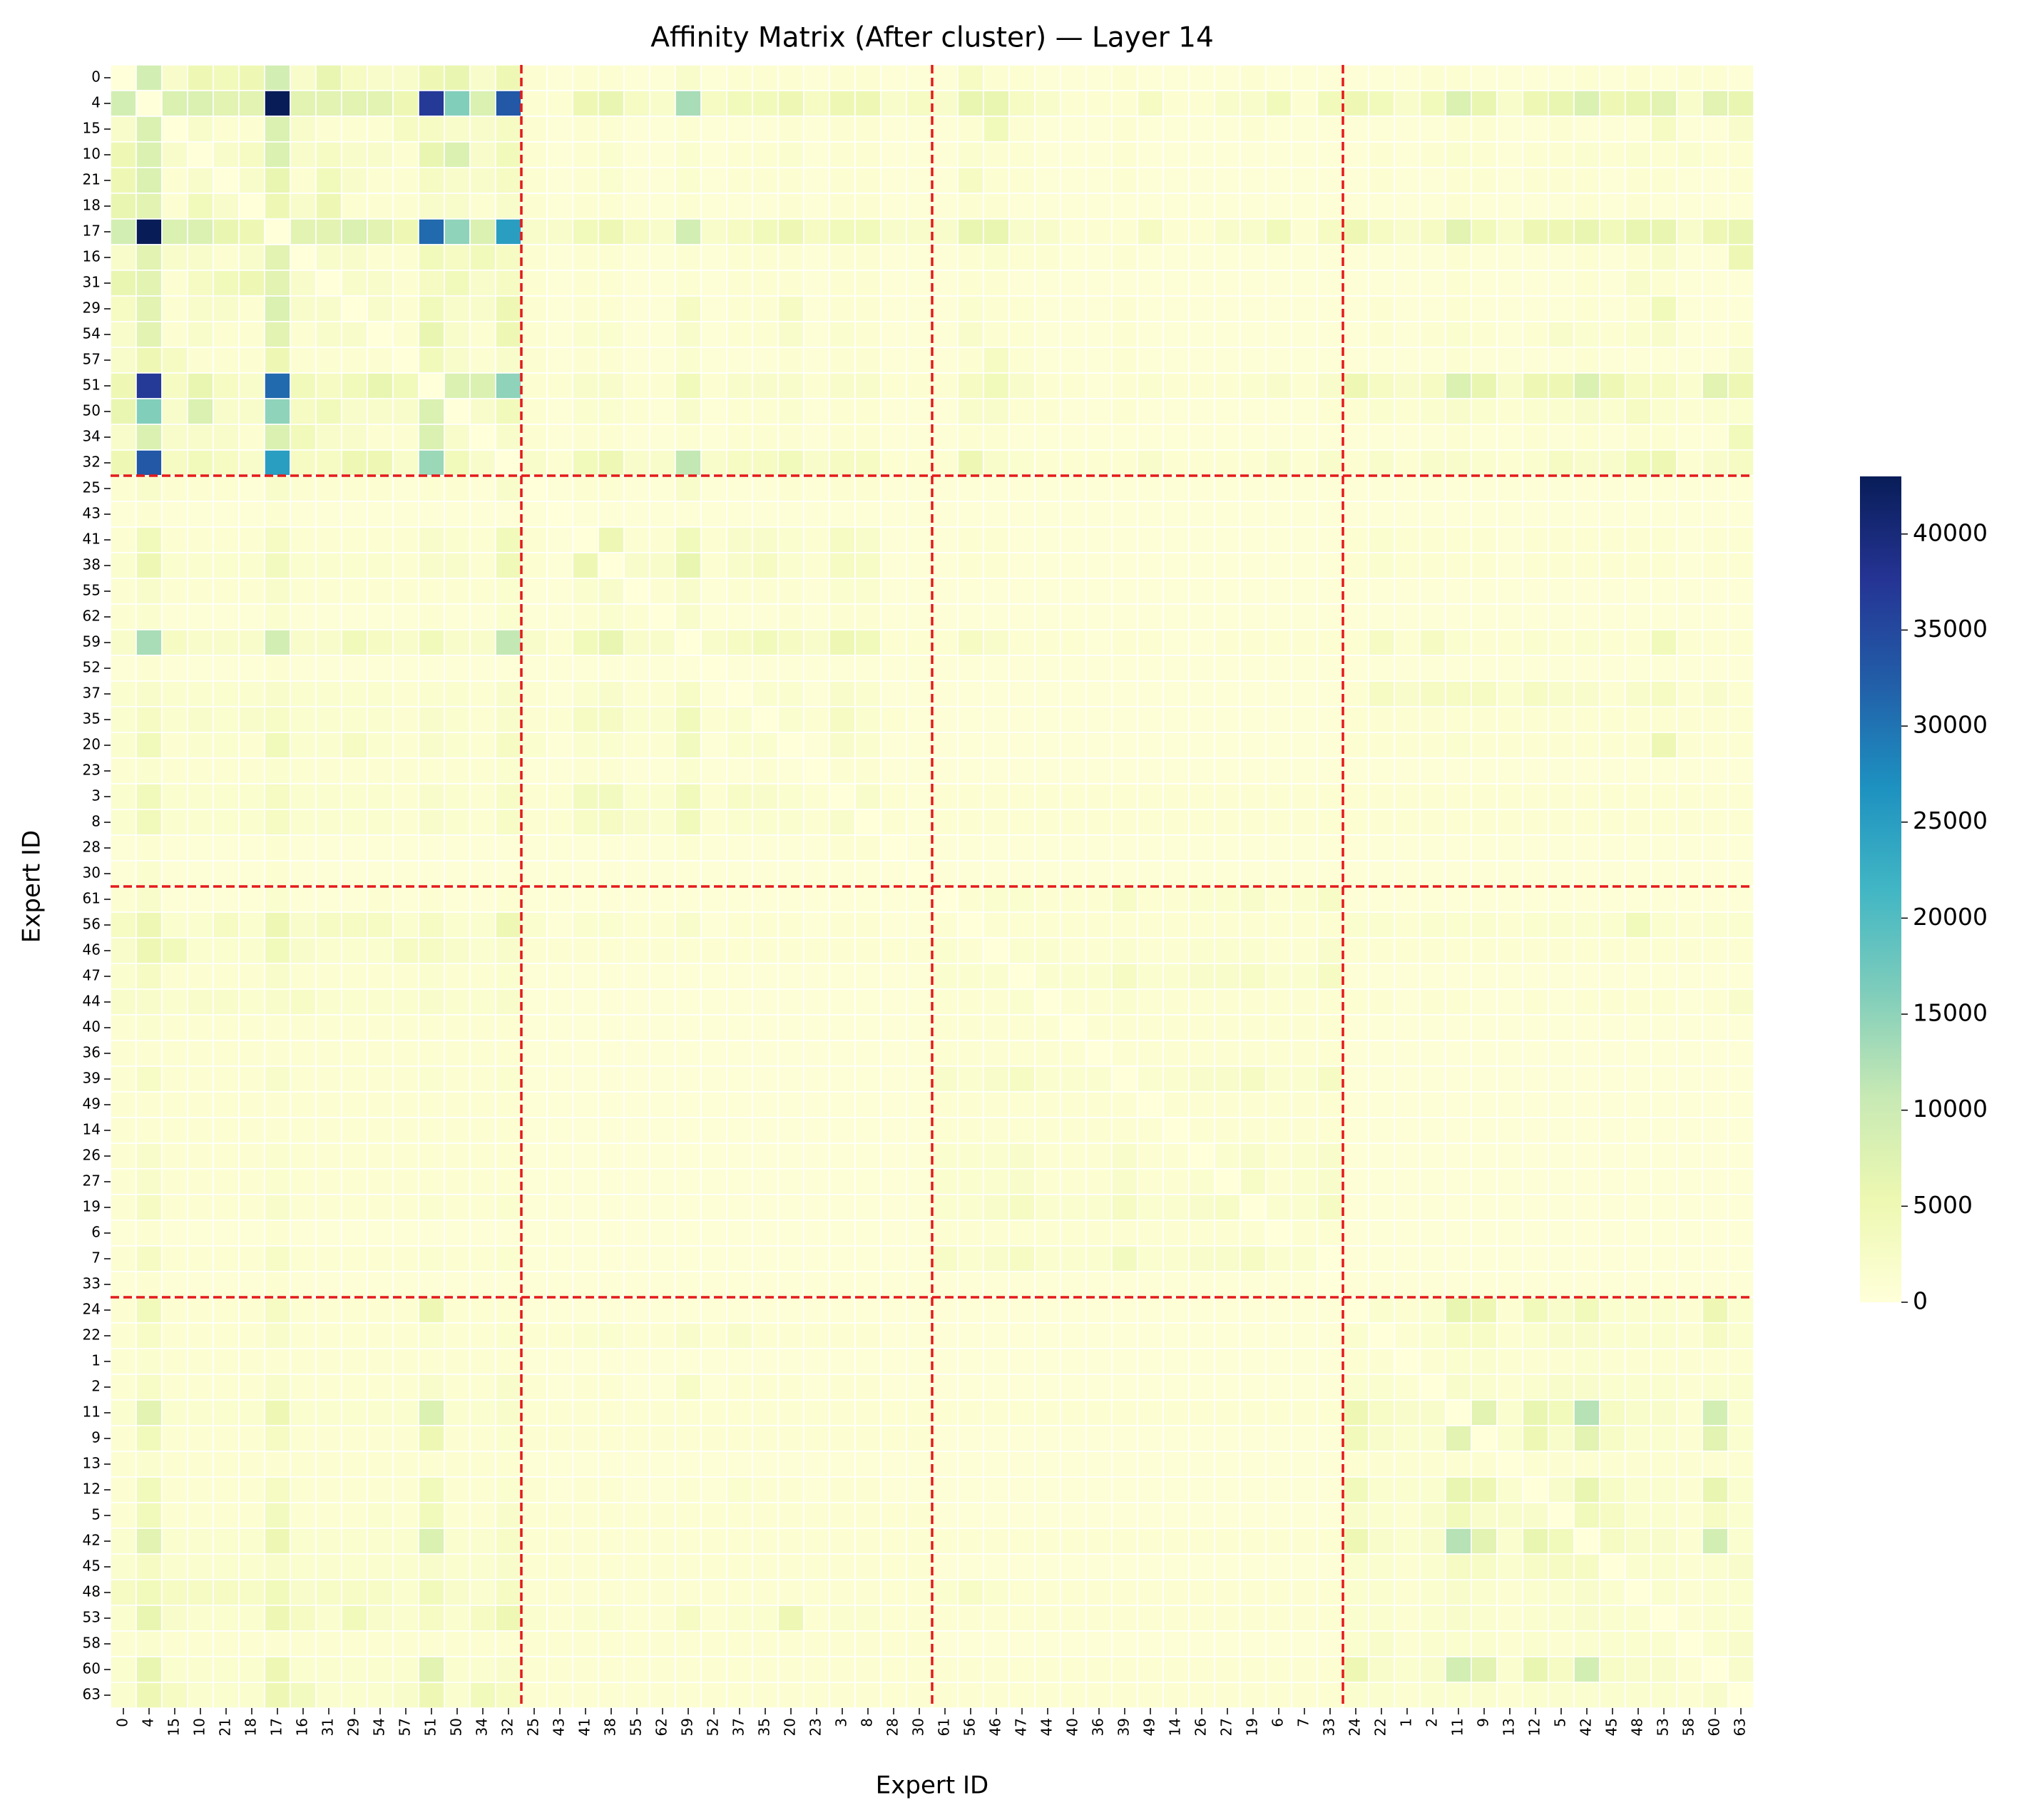 The image size is (2034, 1820). Describe the element at coordinates (92, 128) in the screenshot. I see `y-tick-label: 15` at that location.